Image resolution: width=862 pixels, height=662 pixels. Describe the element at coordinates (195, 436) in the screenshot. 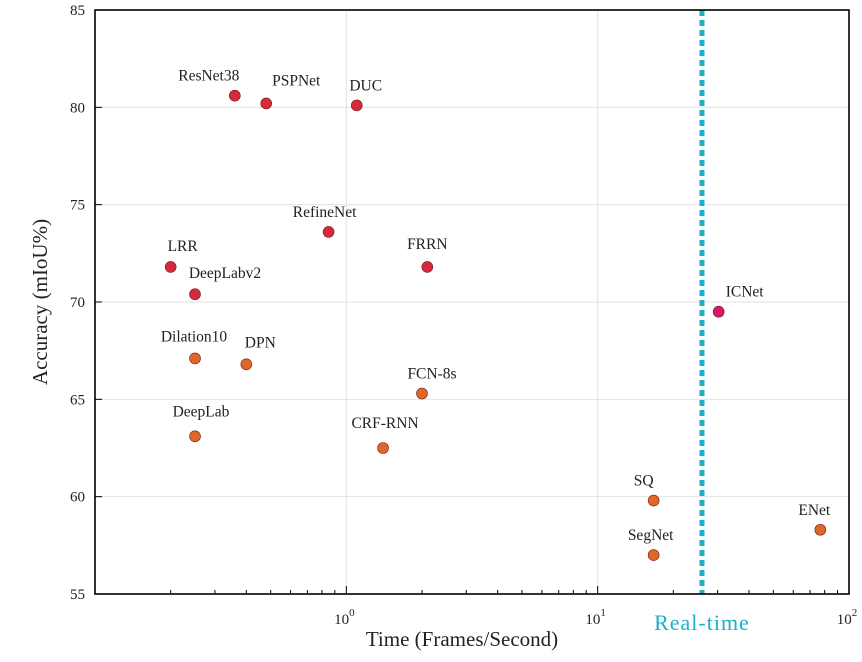

I see `point-deeplab` at that location.